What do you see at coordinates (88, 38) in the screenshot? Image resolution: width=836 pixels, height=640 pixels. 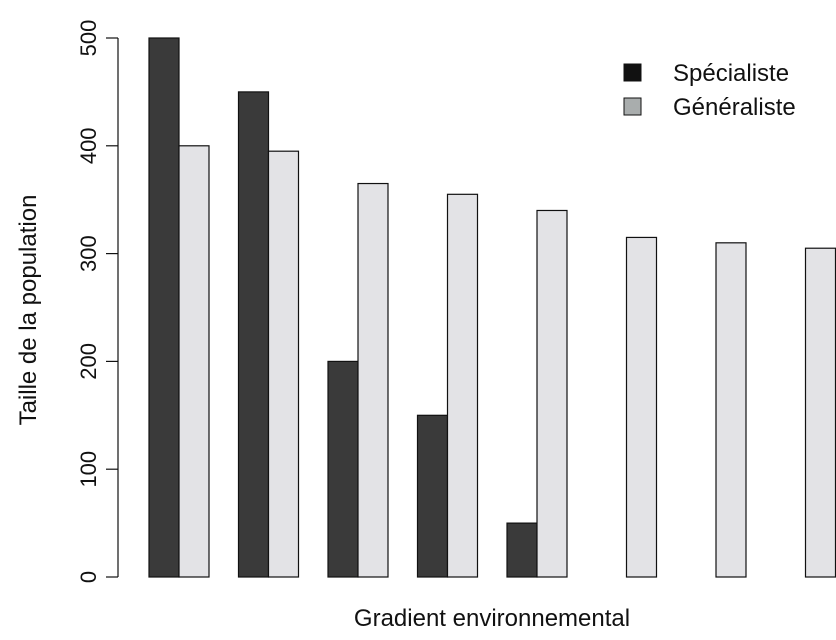 I see `y-tick-label: 500` at bounding box center [88, 38].